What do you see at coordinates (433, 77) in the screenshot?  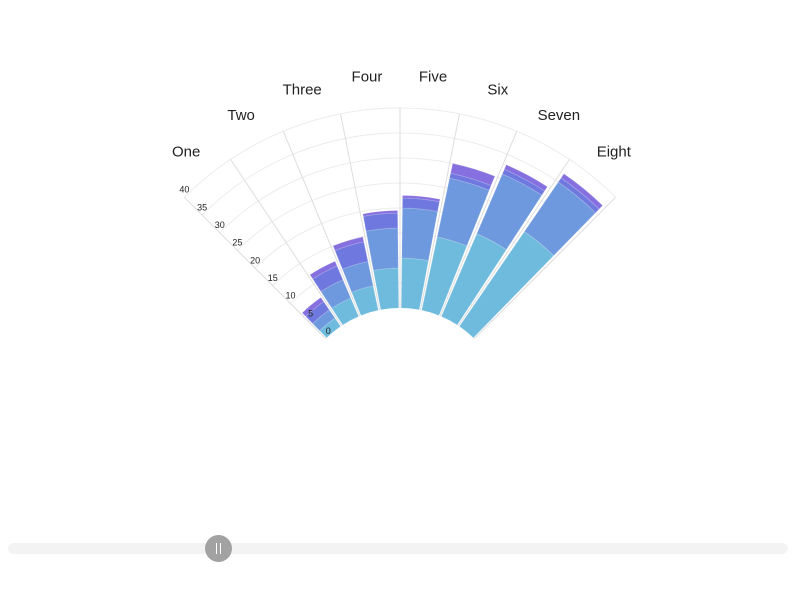 I see `category-label: Five` at bounding box center [433, 77].